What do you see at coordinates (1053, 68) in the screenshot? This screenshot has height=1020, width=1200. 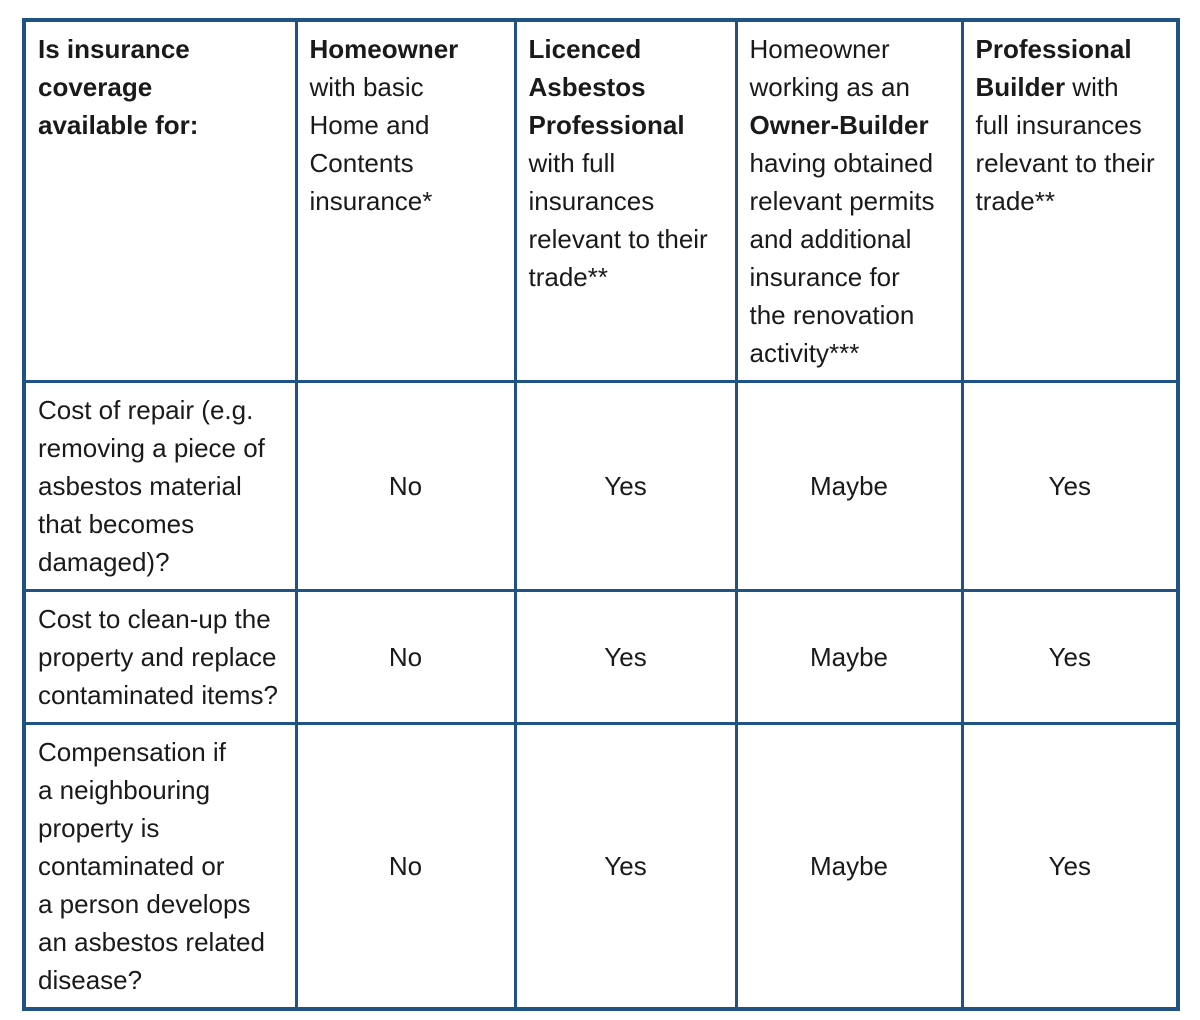 I see `header-bold-text: Professional Builder` at bounding box center [1053, 68].